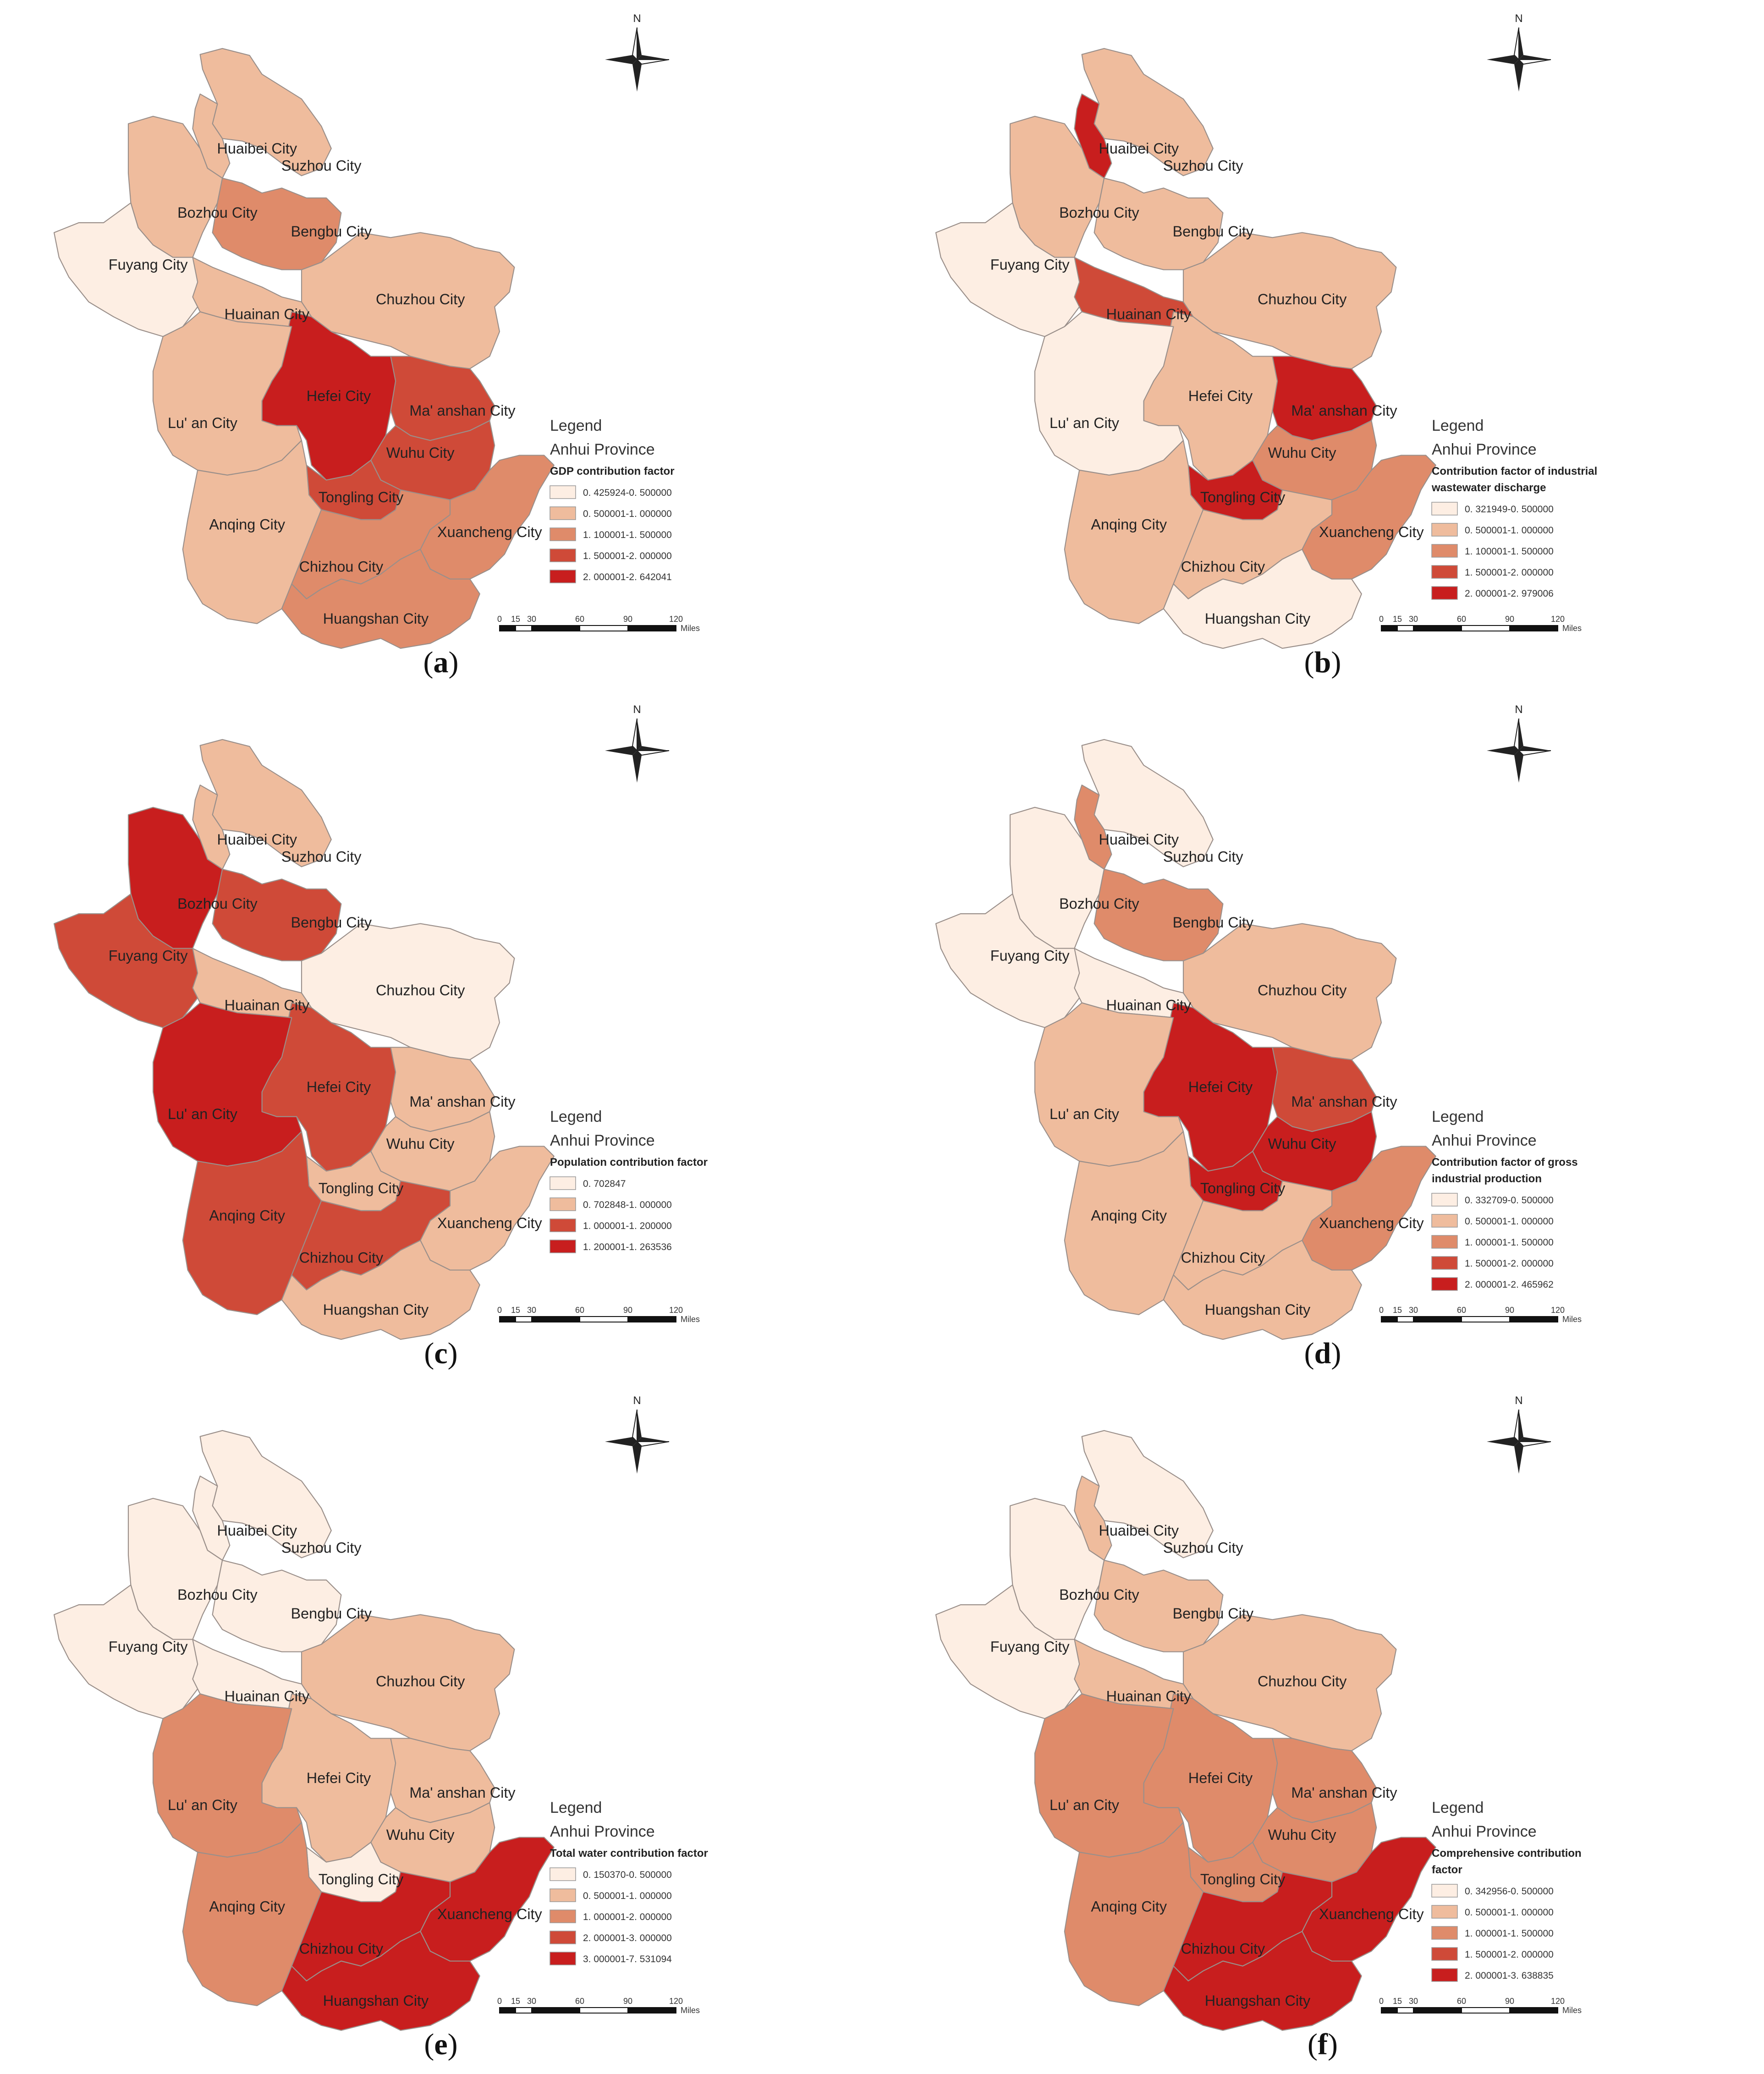 This screenshot has height=2074, width=1764. What do you see at coordinates (1223, 1948) in the screenshot?
I see `label-chizhou: Chizhou City` at bounding box center [1223, 1948].